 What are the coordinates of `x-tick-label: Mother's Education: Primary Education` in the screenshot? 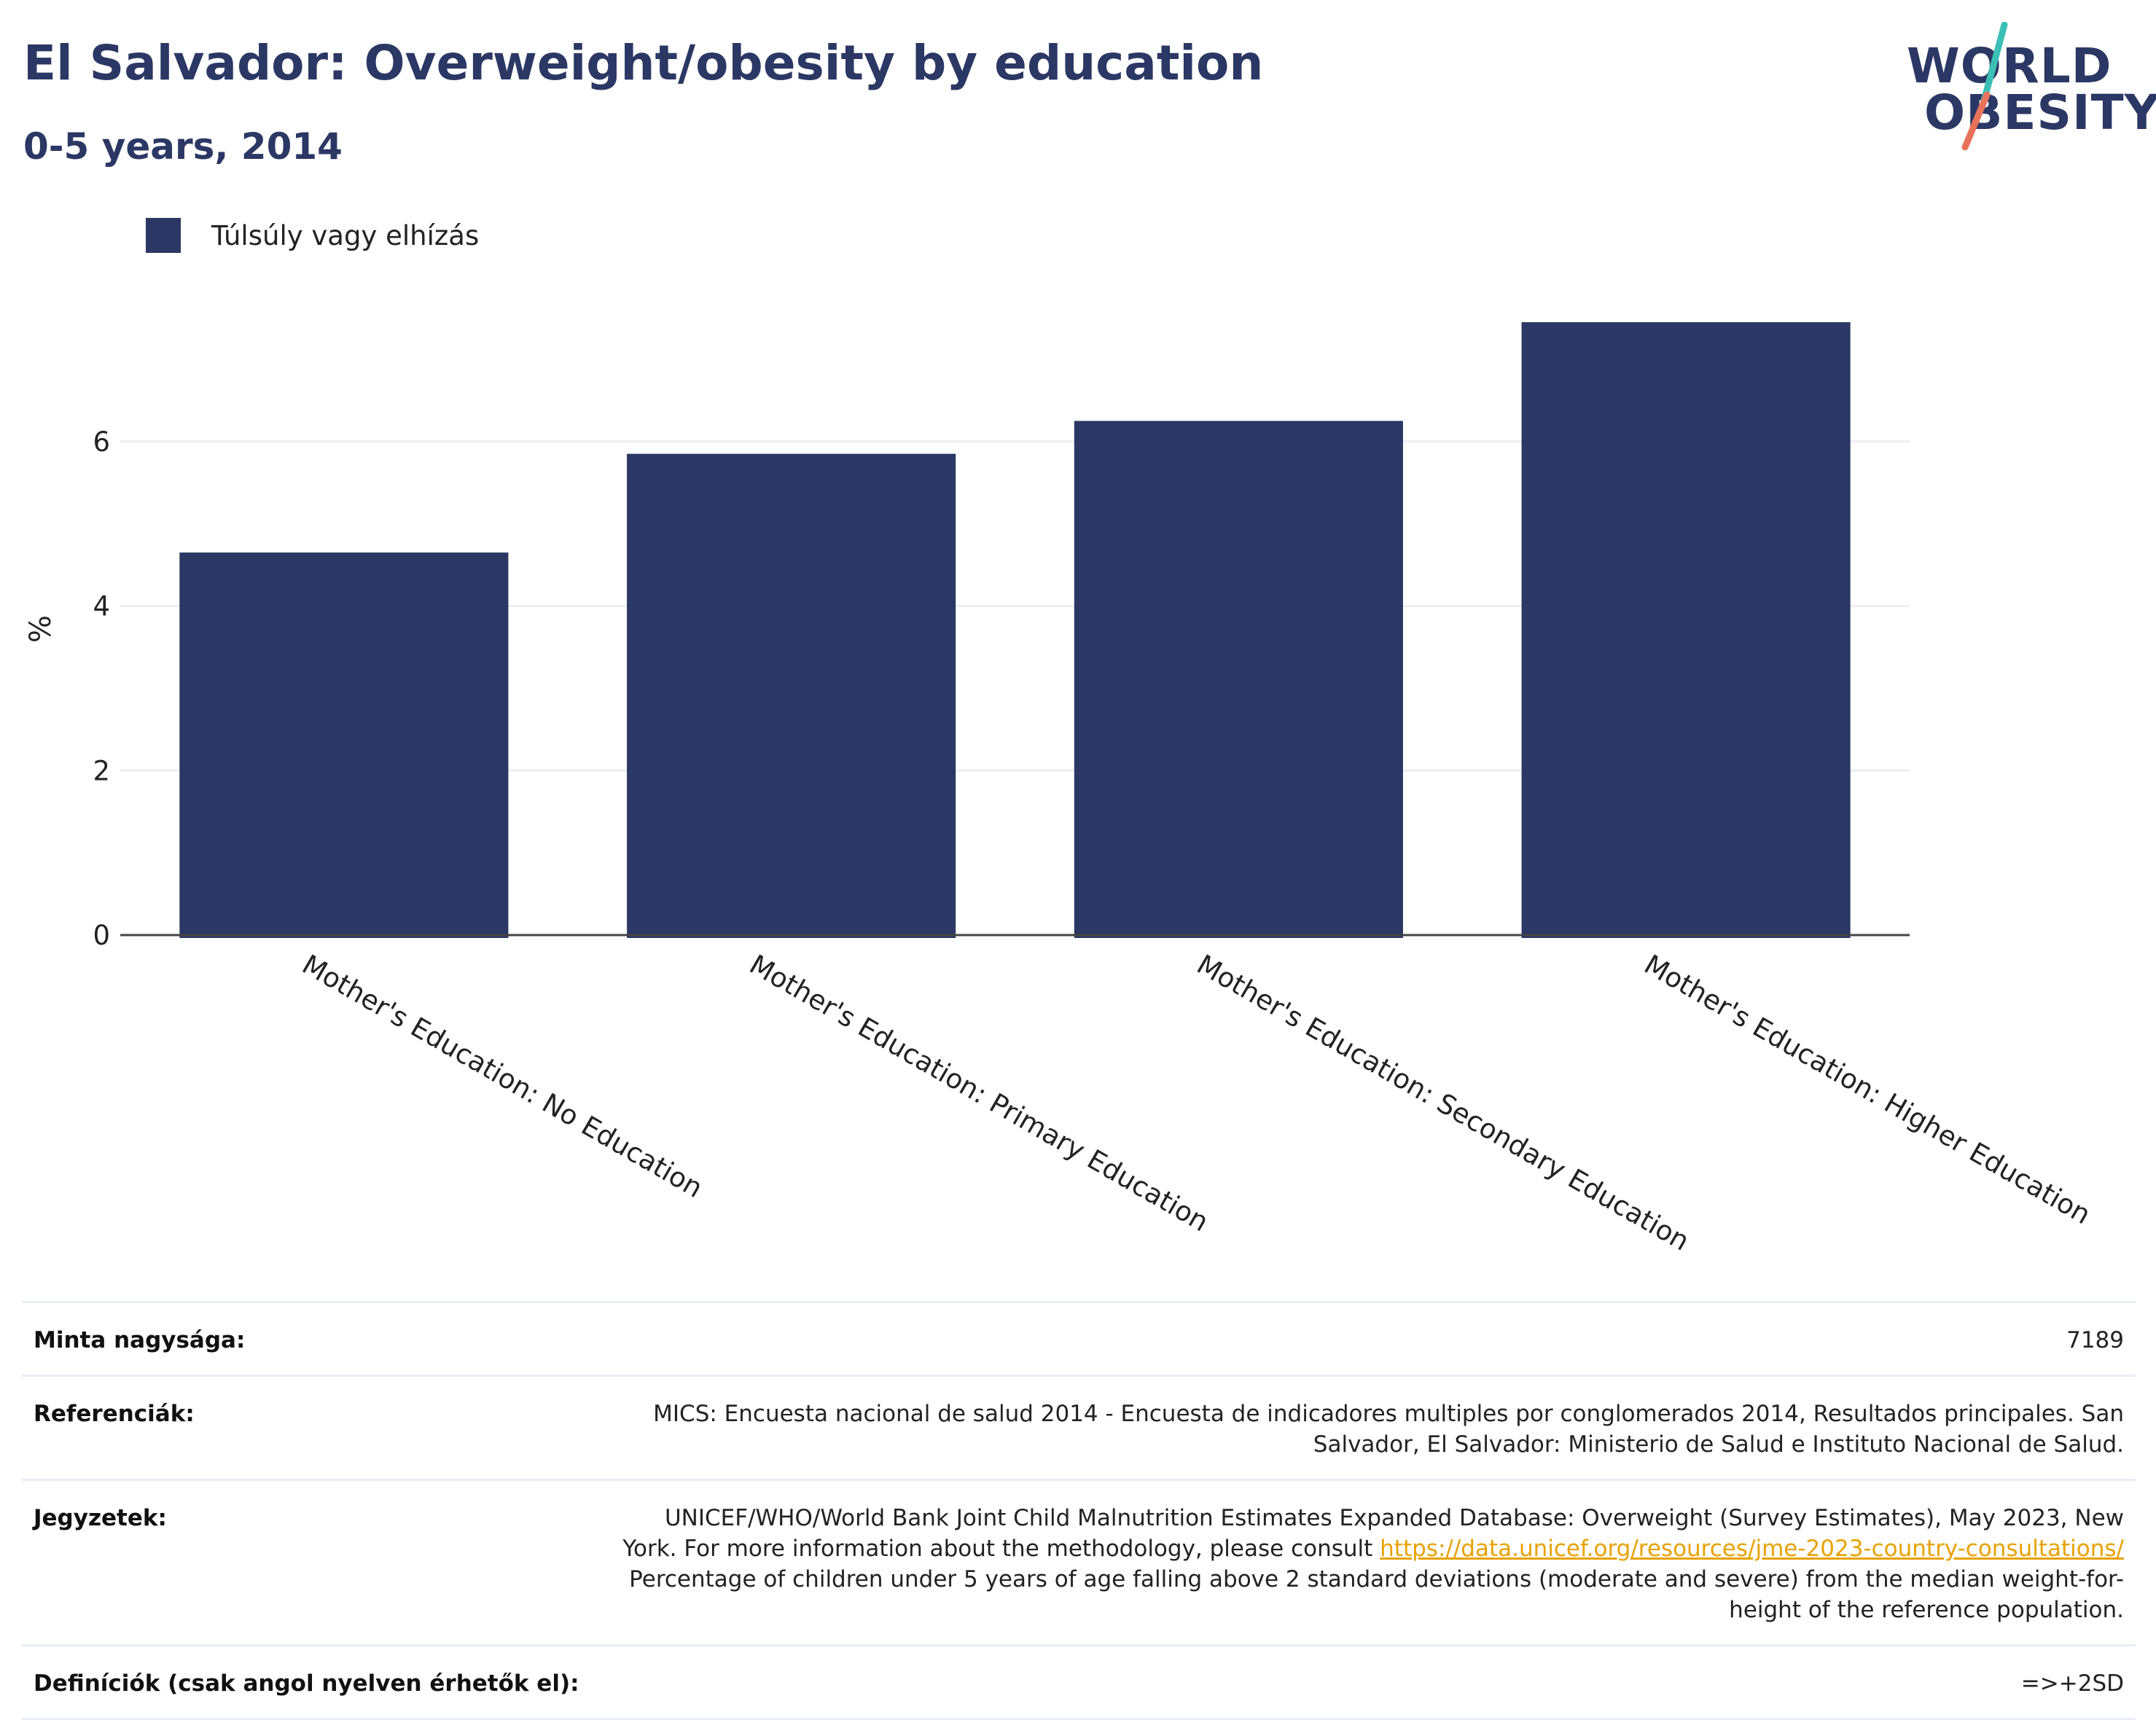 It's located at (979, 1093).